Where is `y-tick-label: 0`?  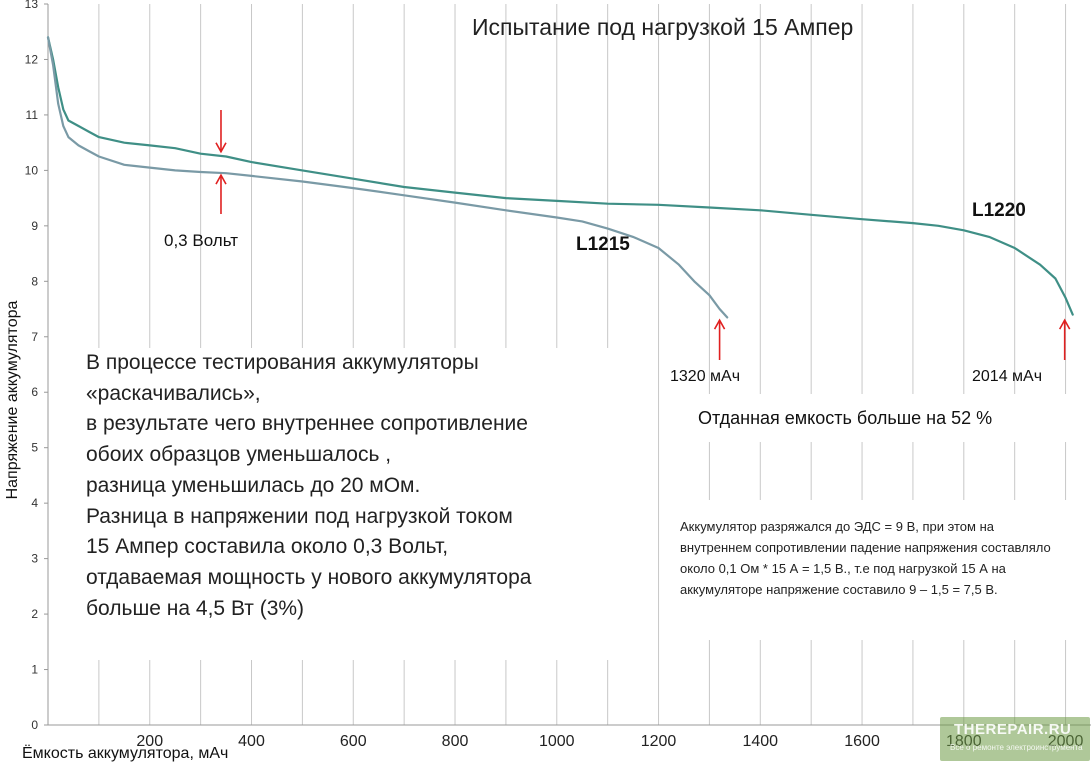
y-tick-label: 0 is located at coordinates (34, 725).